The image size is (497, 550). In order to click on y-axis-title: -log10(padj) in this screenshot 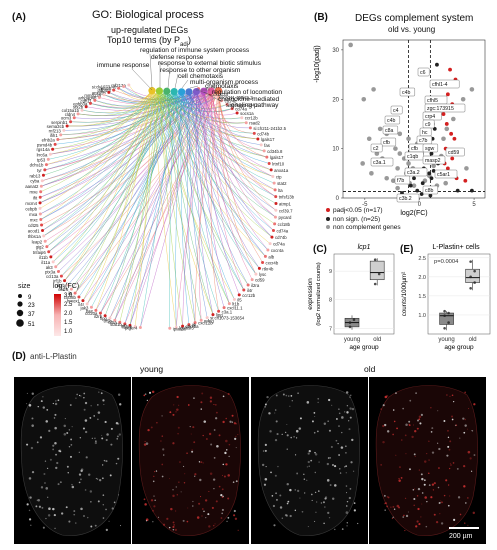, I will do `click(317, 63)`.